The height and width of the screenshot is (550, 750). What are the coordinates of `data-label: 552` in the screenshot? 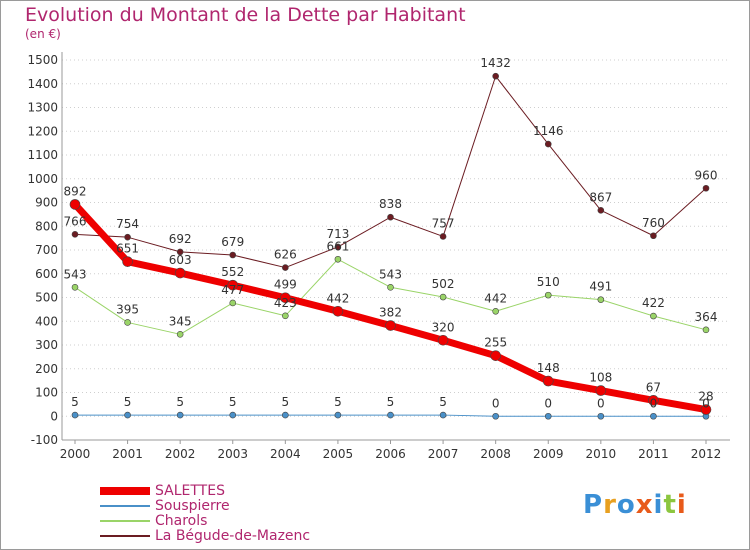 It's located at (232, 272).